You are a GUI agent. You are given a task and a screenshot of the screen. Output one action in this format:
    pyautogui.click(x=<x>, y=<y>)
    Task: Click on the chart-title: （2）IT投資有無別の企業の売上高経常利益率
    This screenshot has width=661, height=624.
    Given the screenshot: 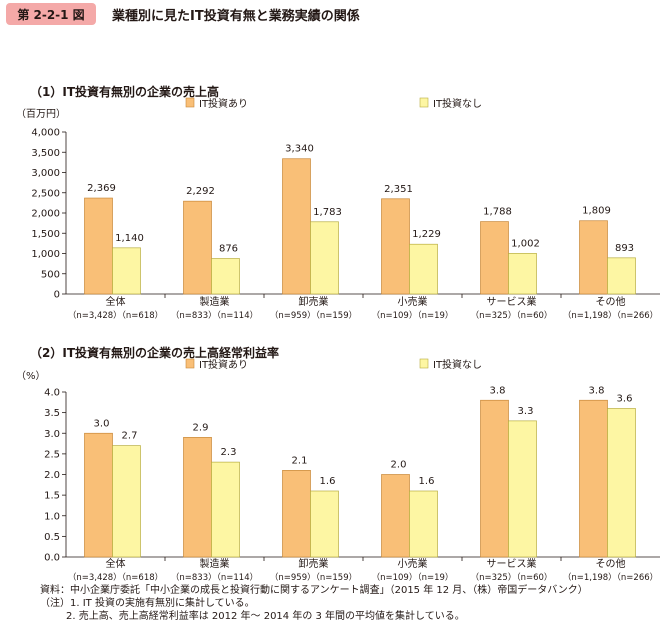 What is the action you would take?
    pyautogui.click(x=154, y=352)
    